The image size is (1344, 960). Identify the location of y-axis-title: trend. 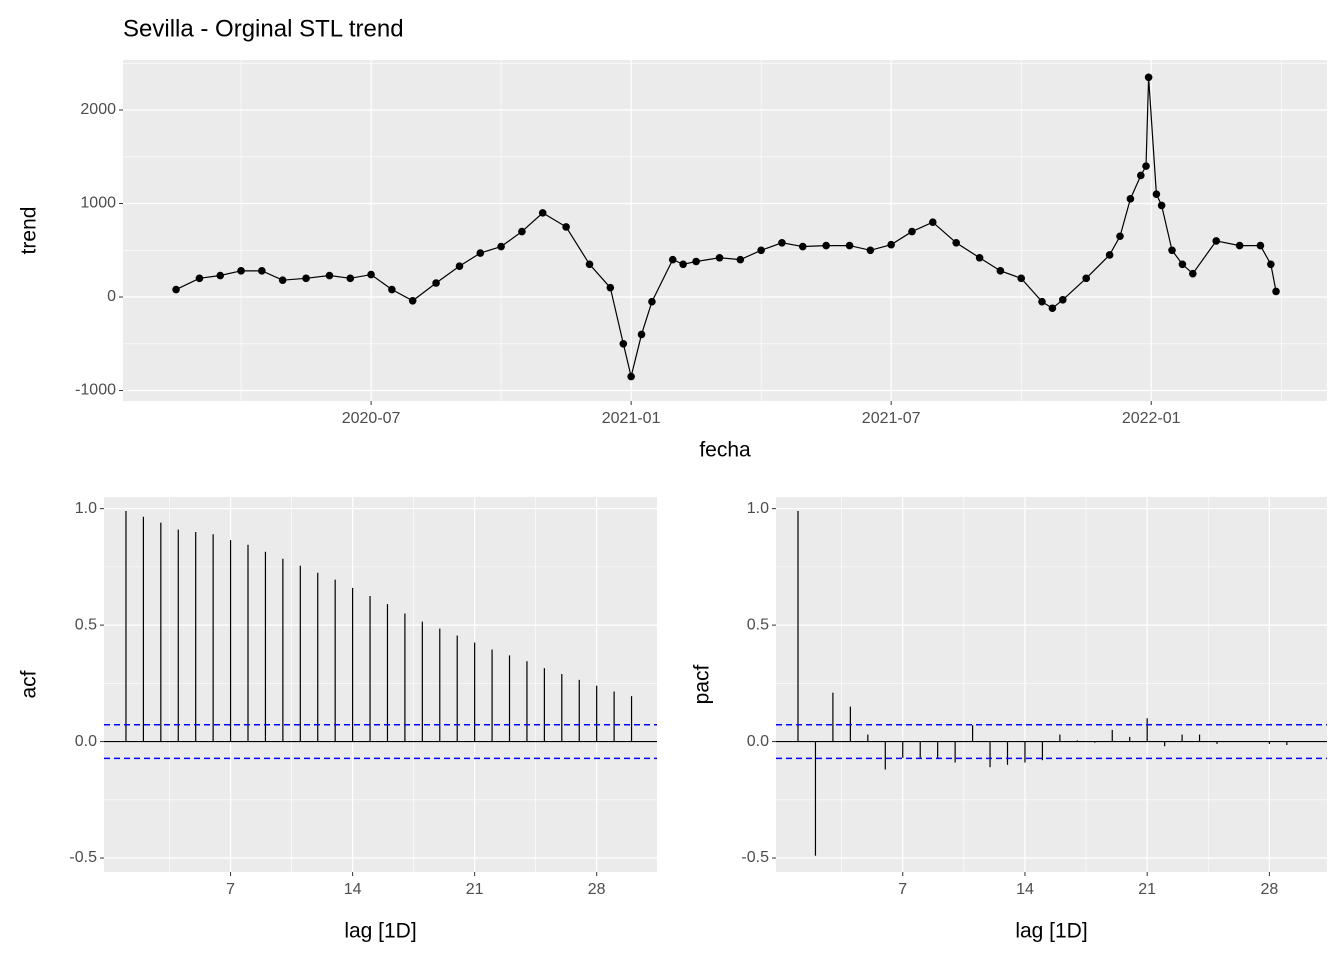
(29, 231).